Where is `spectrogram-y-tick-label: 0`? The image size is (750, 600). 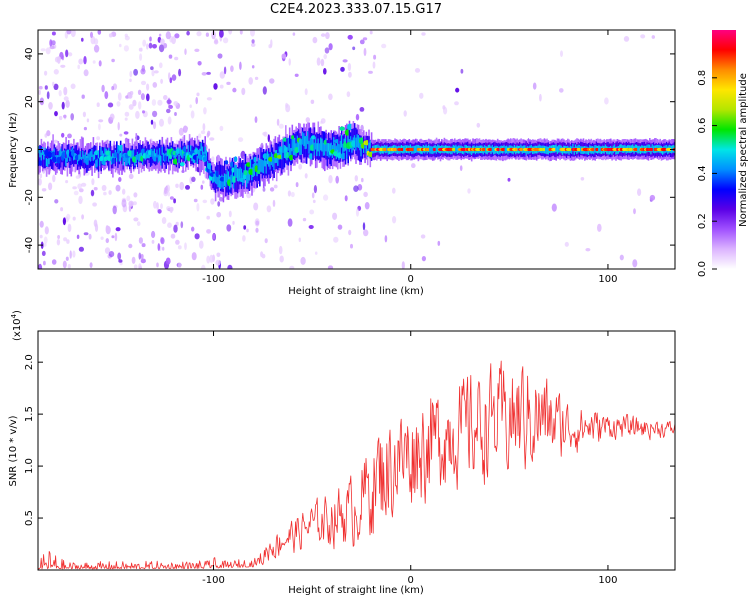
spectrogram-y-tick-label: 0 is located at coordinates (29, 149).